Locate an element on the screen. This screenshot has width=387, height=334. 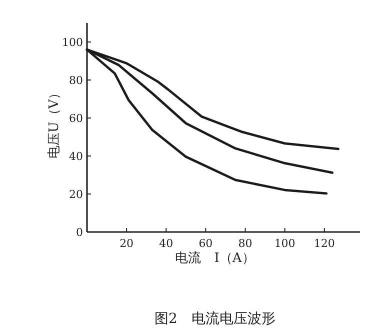
x-tick-label: 100 is located at coordinates (285, 243).